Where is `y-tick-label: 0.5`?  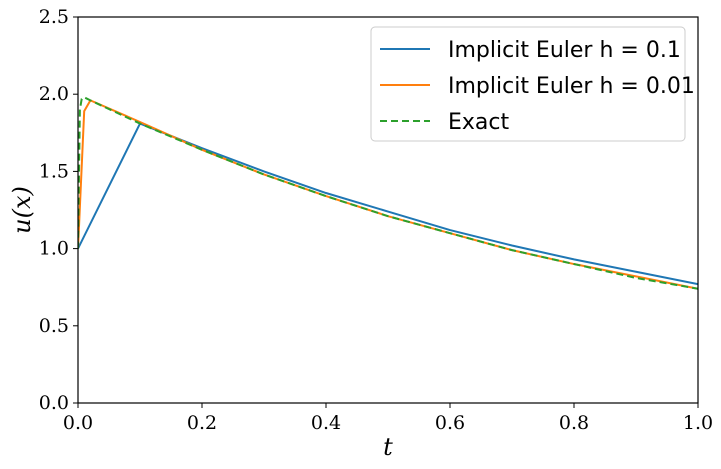 y-tick-label: 0.5 is located at coordinates (54, 326).